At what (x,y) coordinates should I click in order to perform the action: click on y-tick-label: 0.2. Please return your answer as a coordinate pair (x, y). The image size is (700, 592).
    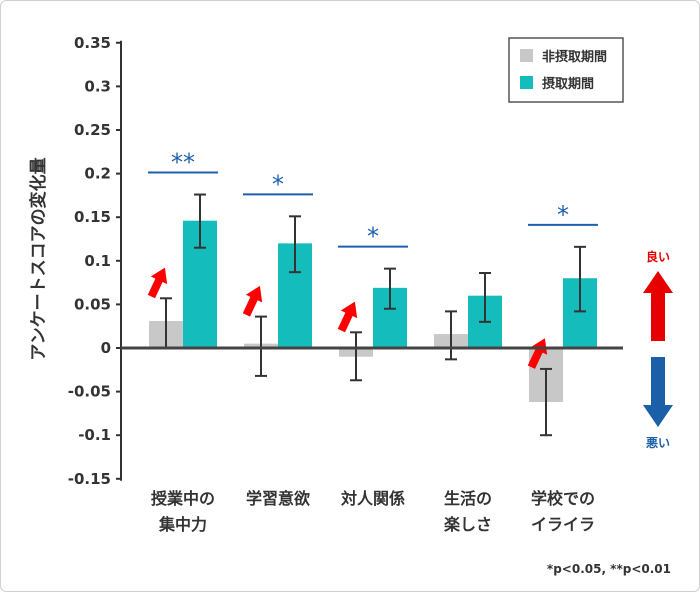
    Looking at the image, I should click on (97, 174).